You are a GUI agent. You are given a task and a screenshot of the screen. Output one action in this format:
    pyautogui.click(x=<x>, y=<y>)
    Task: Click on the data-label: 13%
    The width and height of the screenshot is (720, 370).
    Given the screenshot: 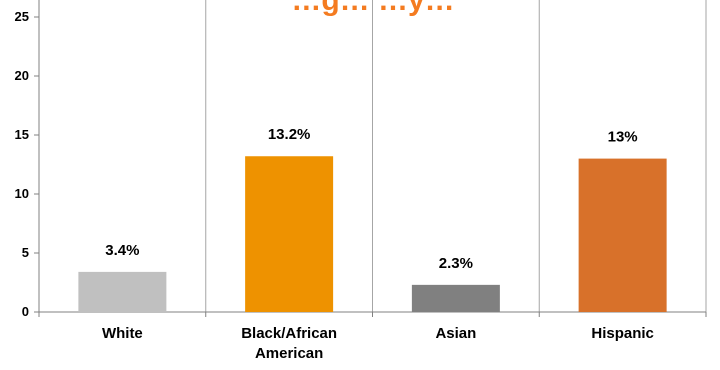 What is the action you would take?
    pyautogui.click(x=623, y=137)
    